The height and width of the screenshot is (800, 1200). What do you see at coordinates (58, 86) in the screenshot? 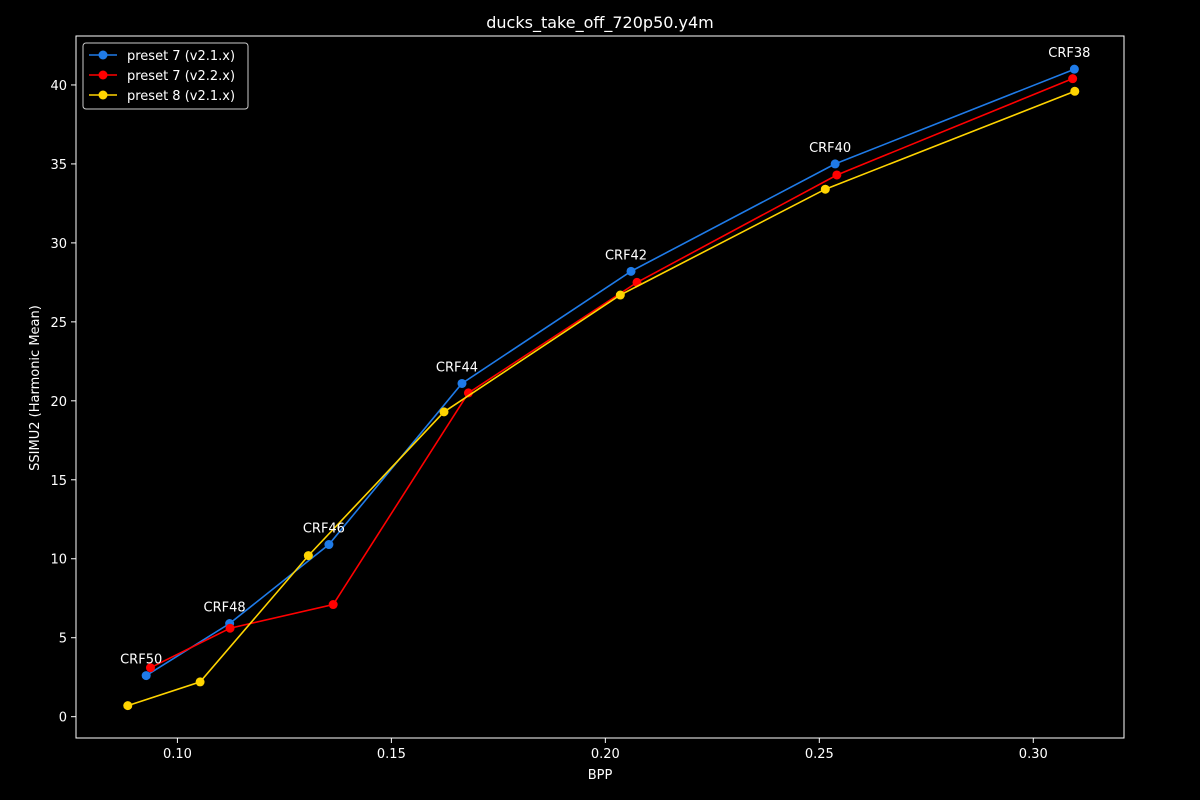
I see `y-tick-label: 40` at bounding box center [58, 86].